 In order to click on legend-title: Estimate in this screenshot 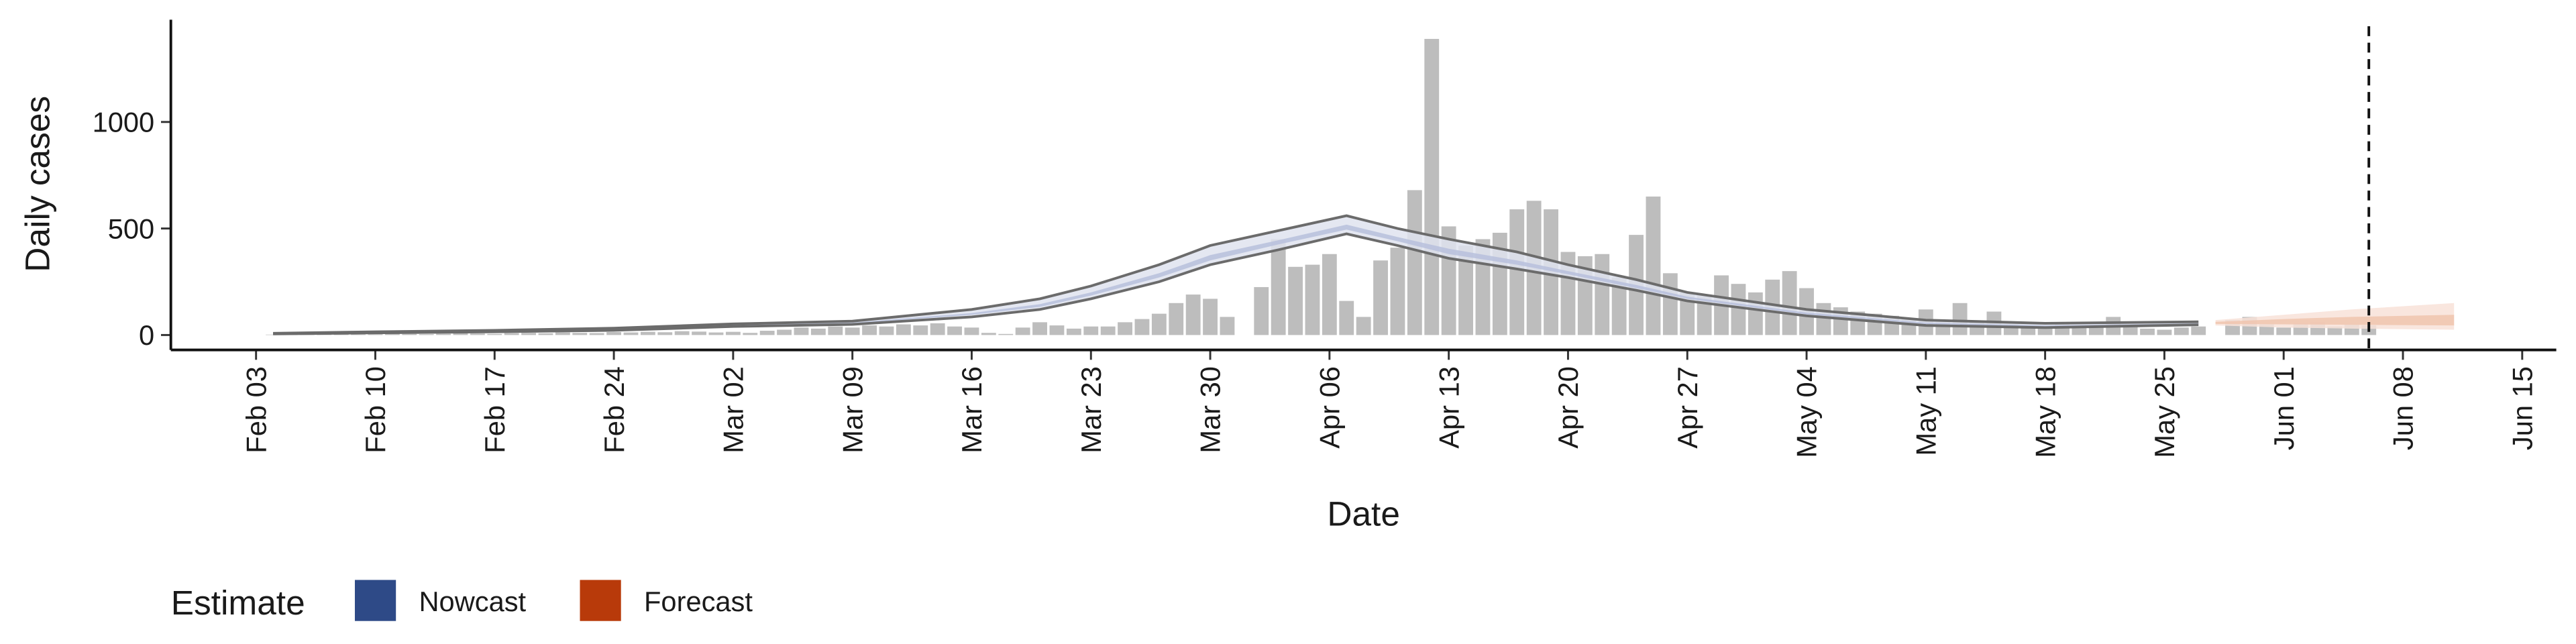, I will do `click(238, 602)`.